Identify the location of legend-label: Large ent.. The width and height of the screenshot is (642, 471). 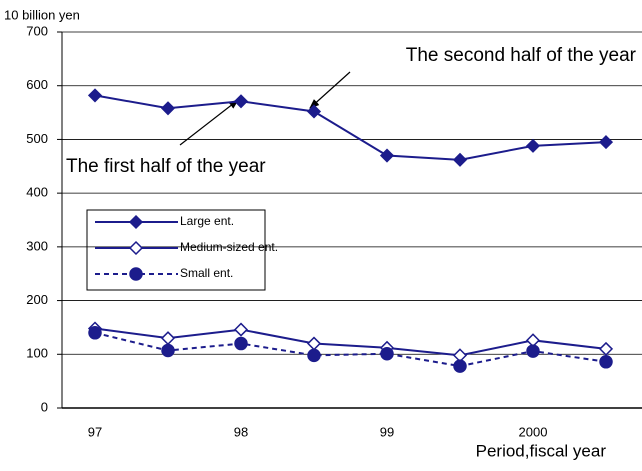
(207, 221).